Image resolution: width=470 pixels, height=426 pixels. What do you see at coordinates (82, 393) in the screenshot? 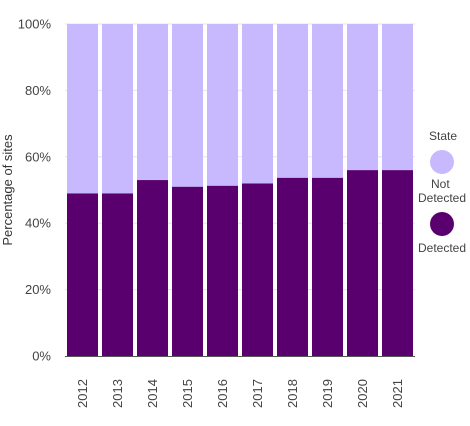
I see `x-tick-label-2012: 2012` at bounding box center [82, 393].